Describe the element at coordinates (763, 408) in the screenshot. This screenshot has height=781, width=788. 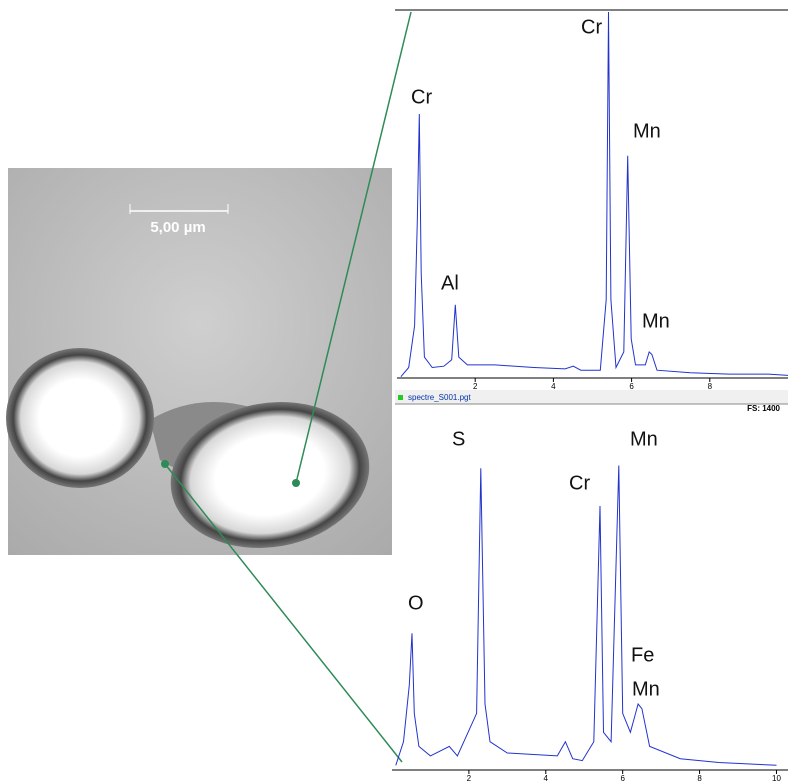
I see `full-scale: FS: 1400` at that location.